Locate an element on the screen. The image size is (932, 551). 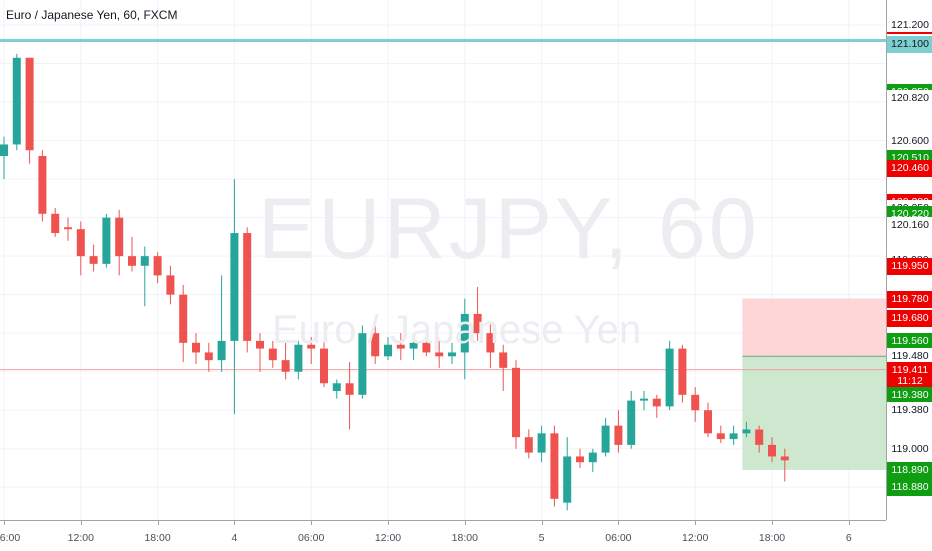
price-label: 119.000 is located at coordinates (909, 449).